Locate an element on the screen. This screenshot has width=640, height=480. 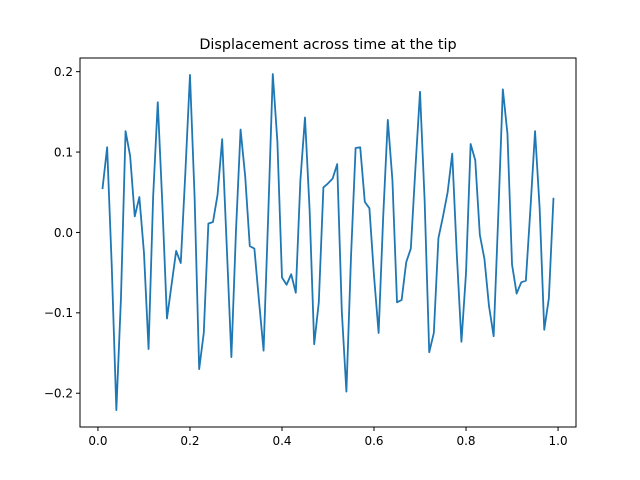
y-axis: −0.2 −0.1 0.0 0.1 0.2 is located at coordinates (62, 233).